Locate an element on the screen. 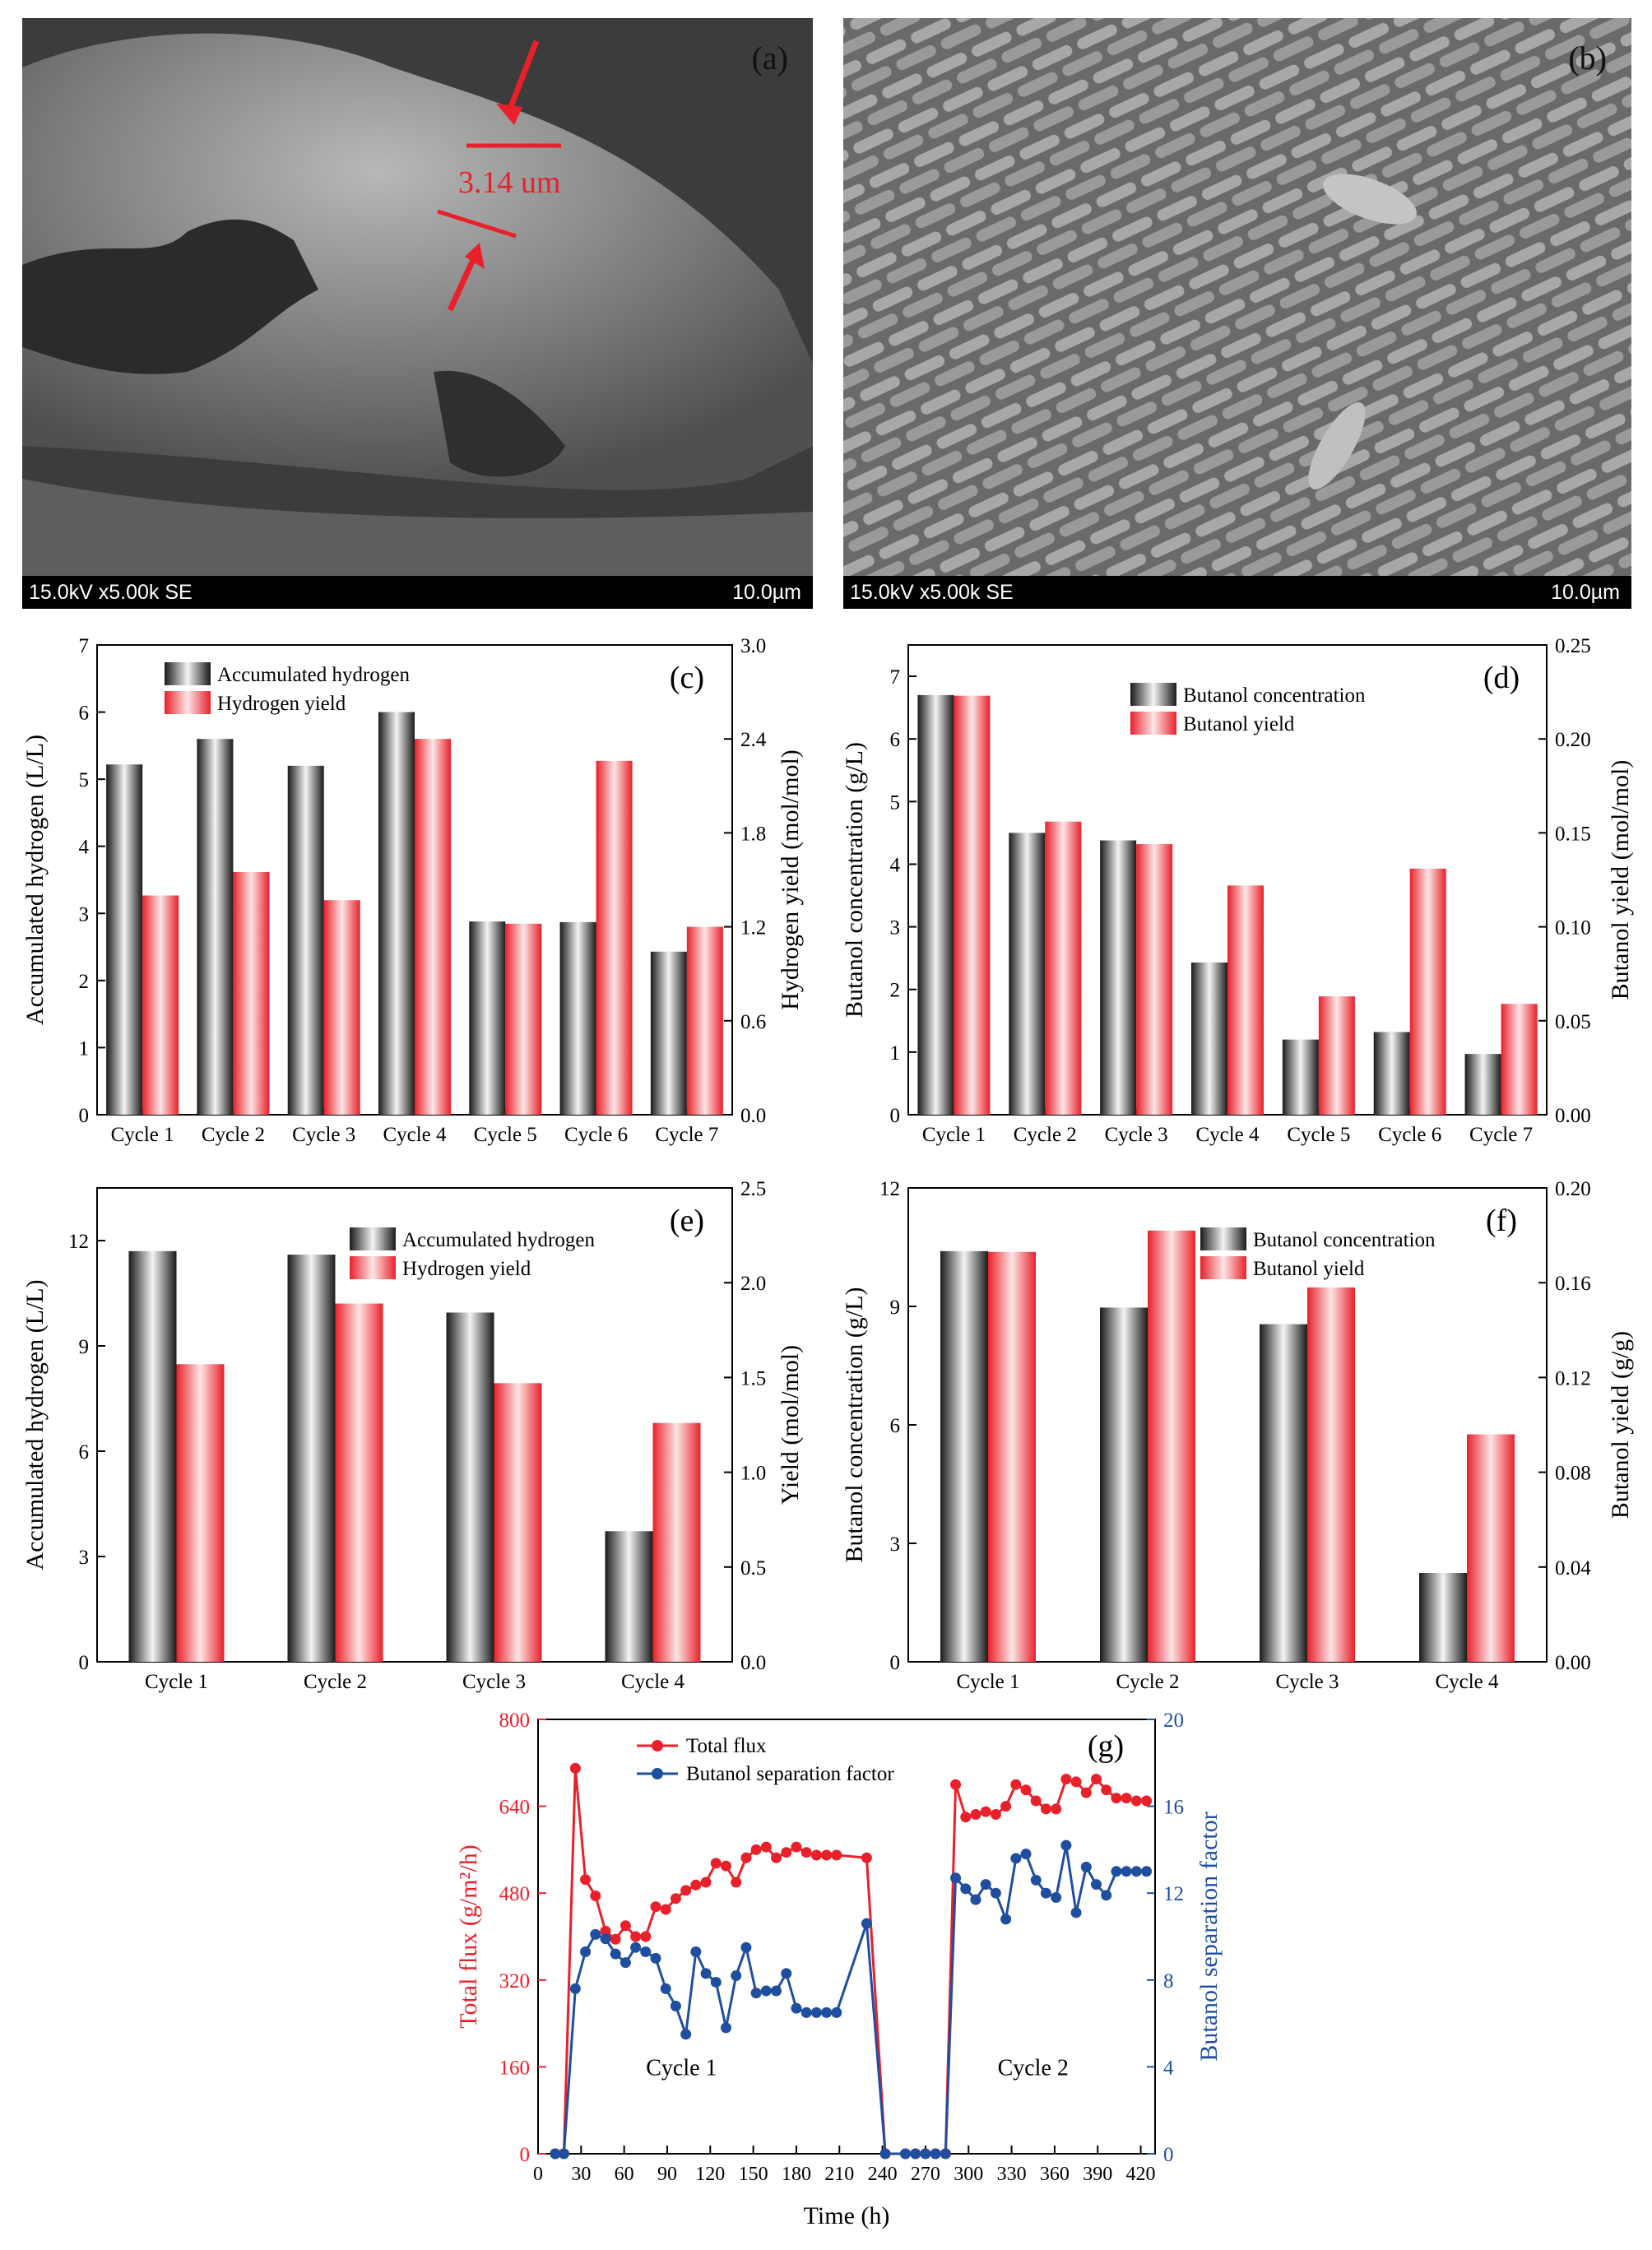  y-tick-label: 7 is located at coordinates (85, 646).